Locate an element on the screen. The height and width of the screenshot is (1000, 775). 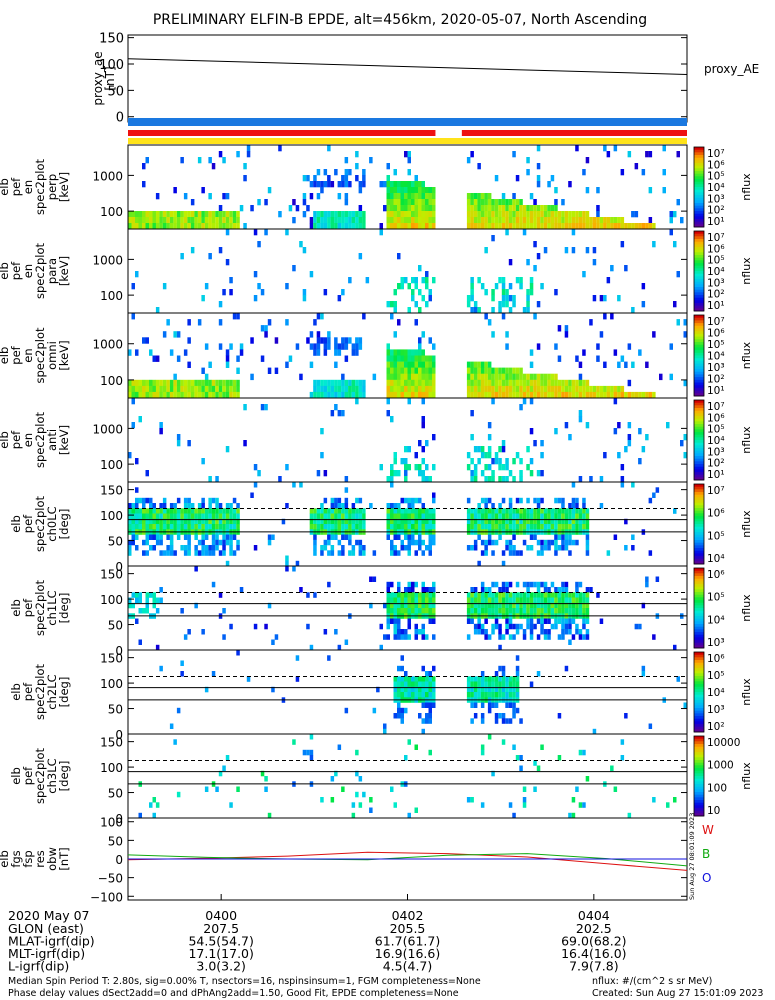
footer-created: Created: Sun Aug 27 15:01:09 2023 is located at coordinates (677, 993).